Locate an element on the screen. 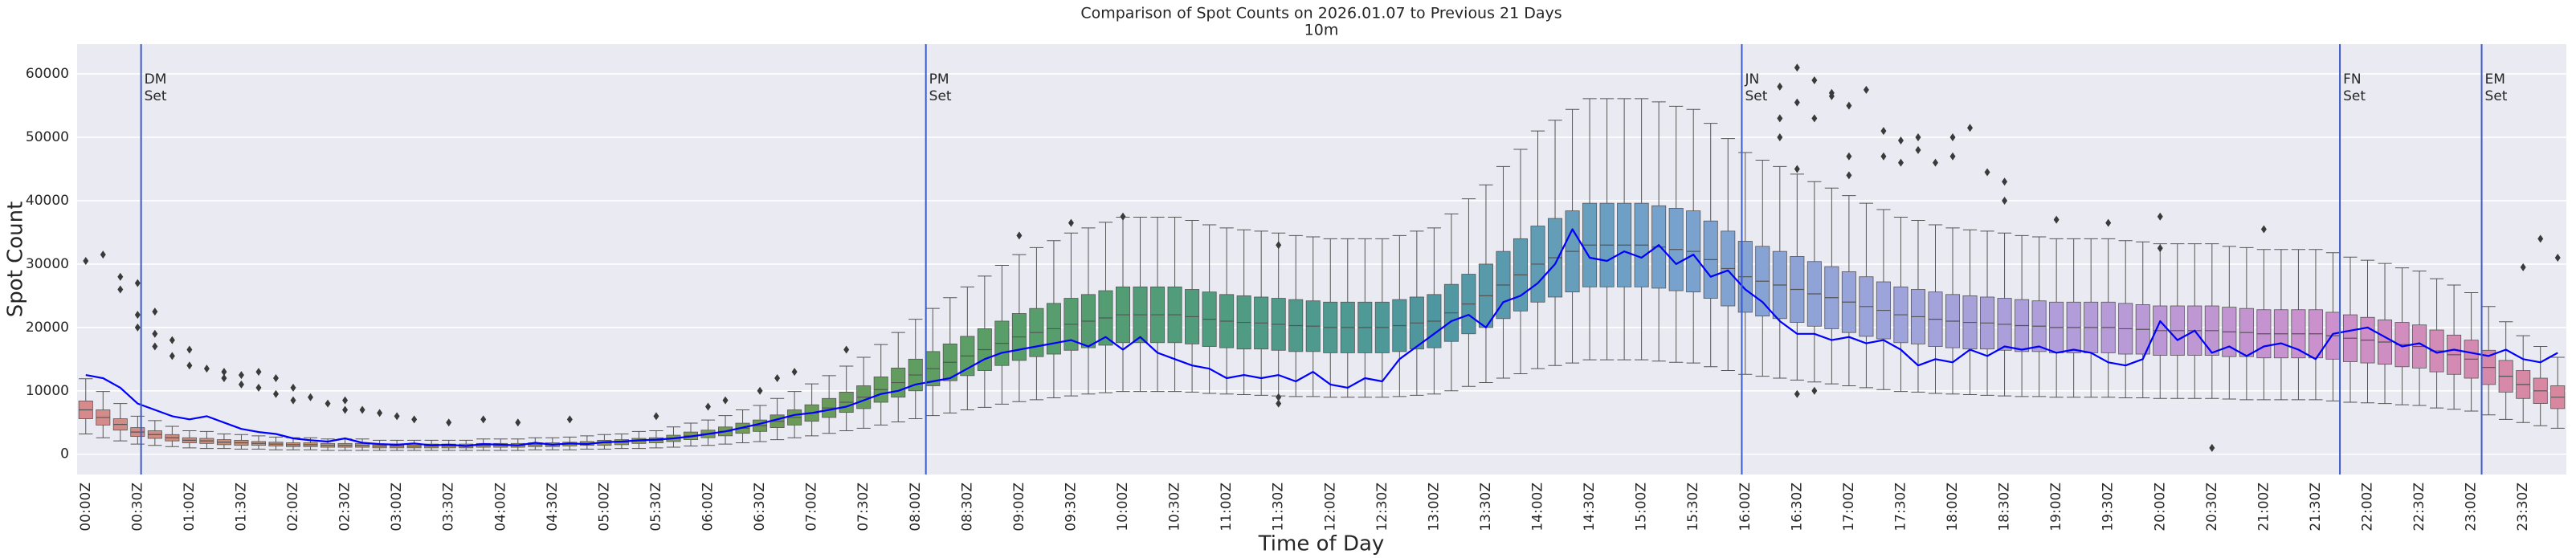 The width and height of the screenshot is (2576, 558). x-tick-label: 09:00Z is located at coordinates (1019, 507).